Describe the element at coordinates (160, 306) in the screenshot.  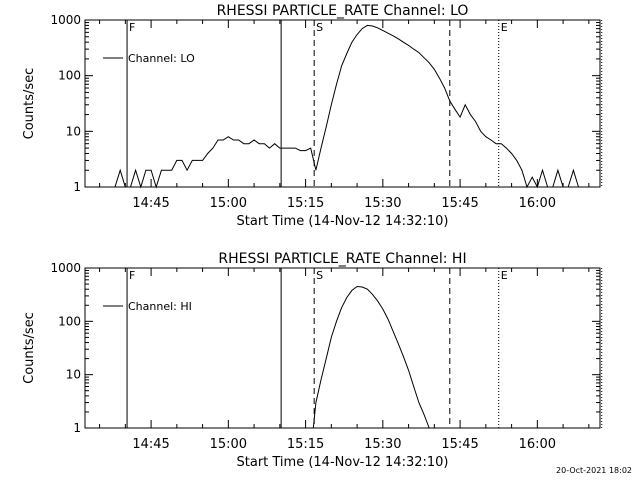
I see `legend-label: Channel: HI` at that location.